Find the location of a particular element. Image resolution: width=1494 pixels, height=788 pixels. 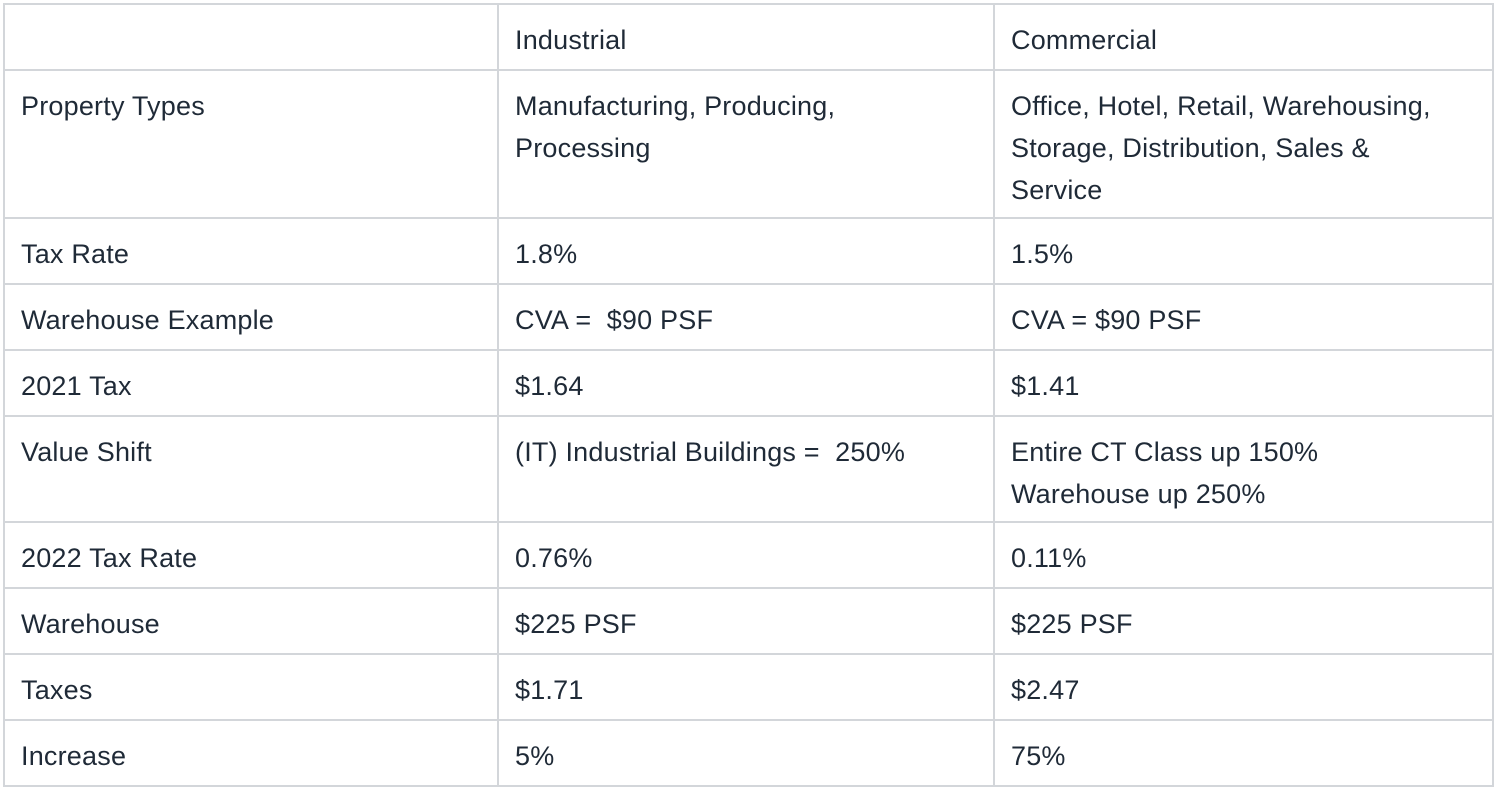

cell-line: $1.71 is located at coordinates (549, 690).